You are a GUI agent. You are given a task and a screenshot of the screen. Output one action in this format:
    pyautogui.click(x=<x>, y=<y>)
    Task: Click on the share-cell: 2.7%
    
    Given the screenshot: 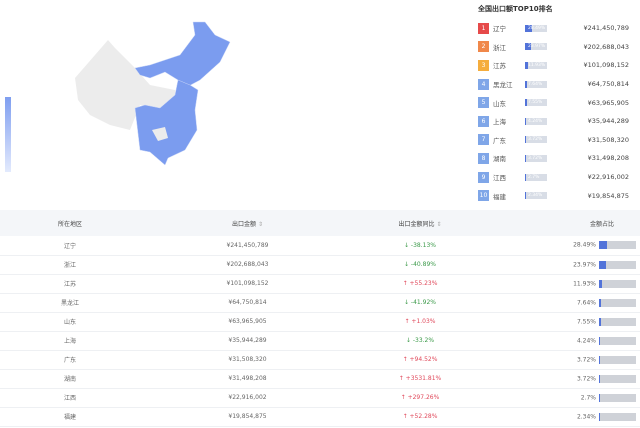 What is the action you would take?
    pyautogui.click(x=562, y=398)
    